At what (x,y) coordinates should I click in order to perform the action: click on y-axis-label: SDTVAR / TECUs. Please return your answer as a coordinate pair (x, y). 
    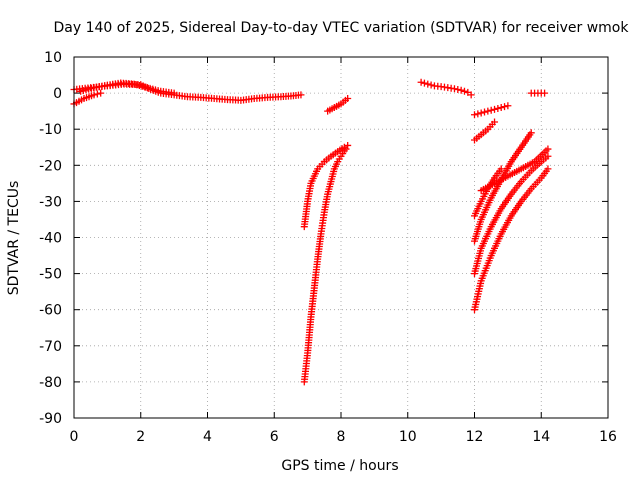
    Looking at the image, I should click on (14, 238).